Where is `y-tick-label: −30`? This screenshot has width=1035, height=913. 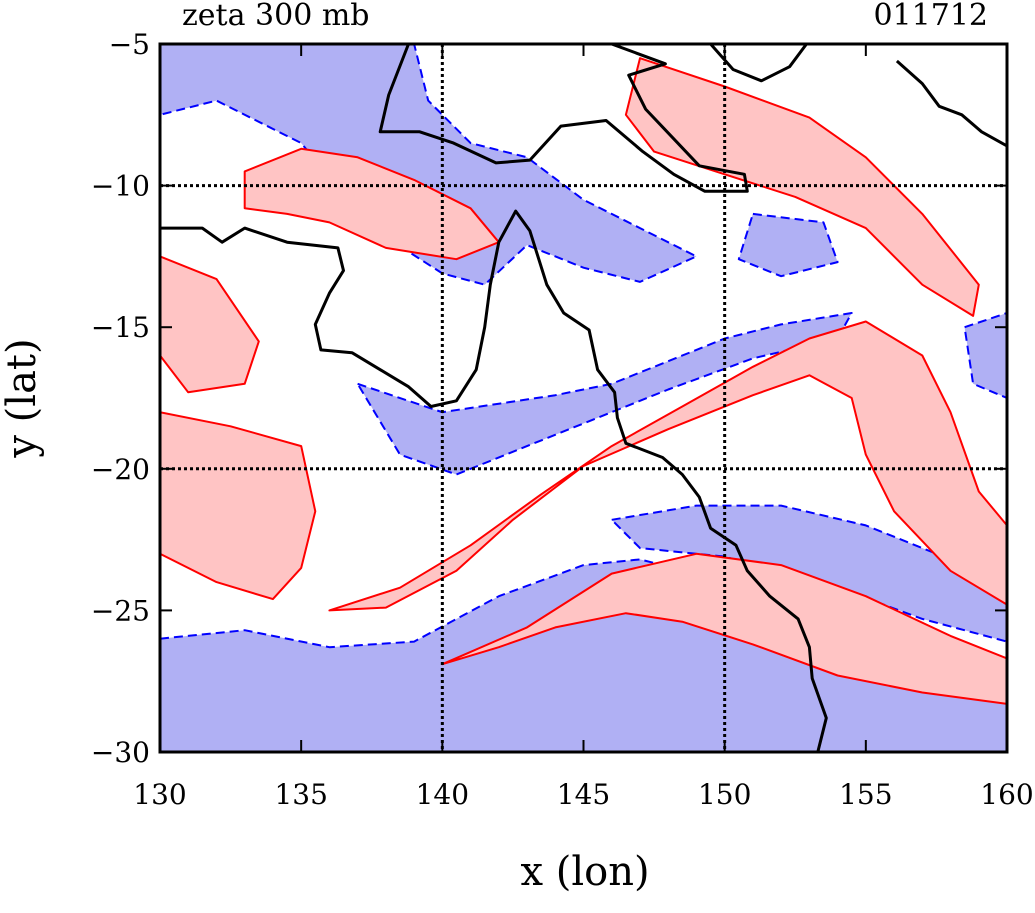
y-tick-label: −30 is located at coordinates (120, 752).